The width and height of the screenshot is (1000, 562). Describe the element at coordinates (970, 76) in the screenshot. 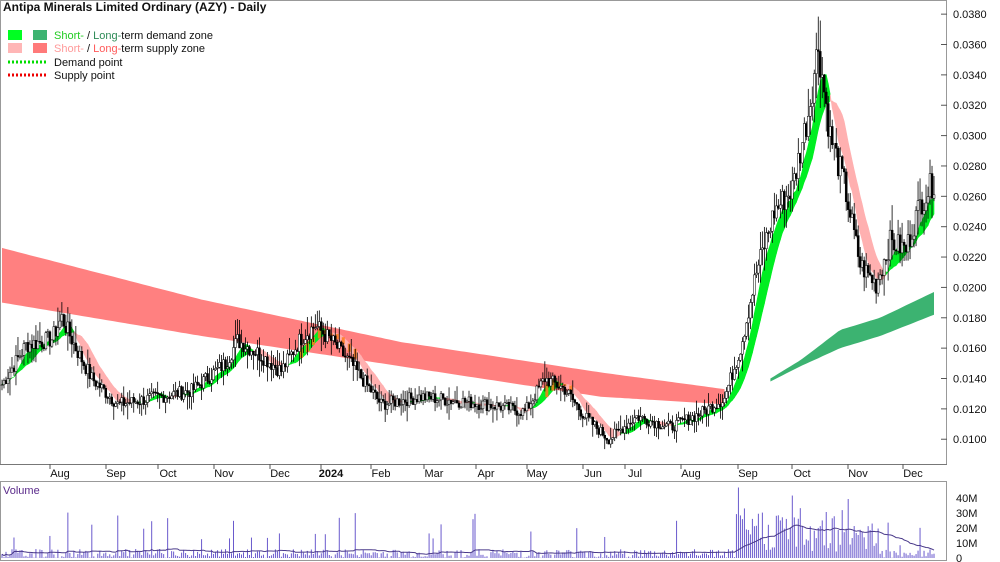

I see `y-tick-label: 0.0340` at that location.